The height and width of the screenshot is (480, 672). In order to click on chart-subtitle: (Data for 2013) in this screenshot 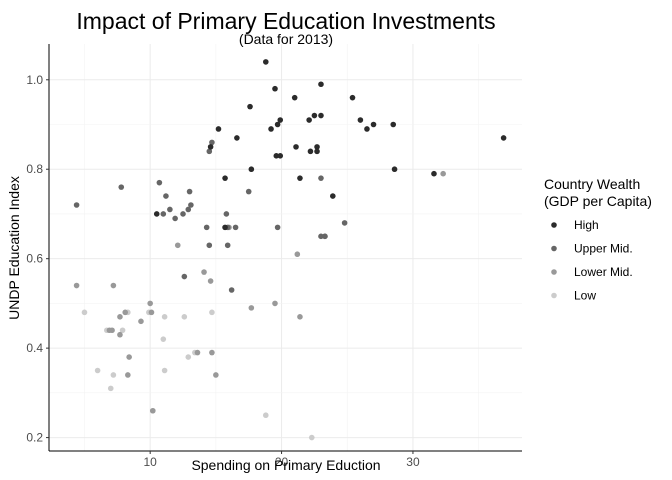, I will do `click(286, 39)`.